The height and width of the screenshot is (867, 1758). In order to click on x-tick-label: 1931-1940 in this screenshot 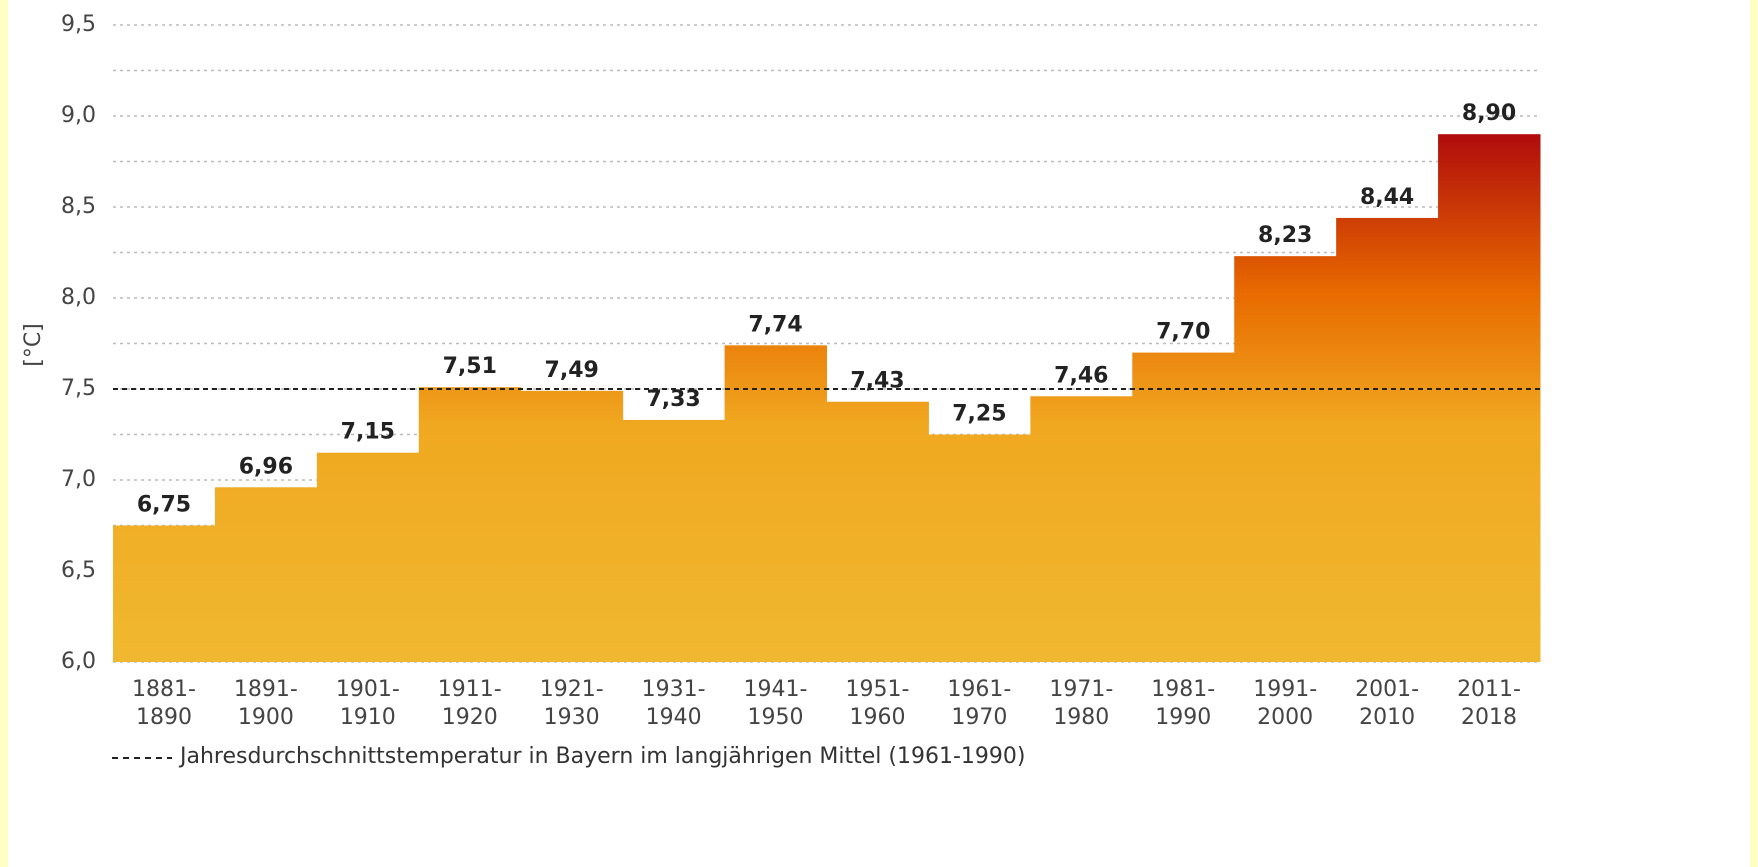, I will do `click(674, 703)`.